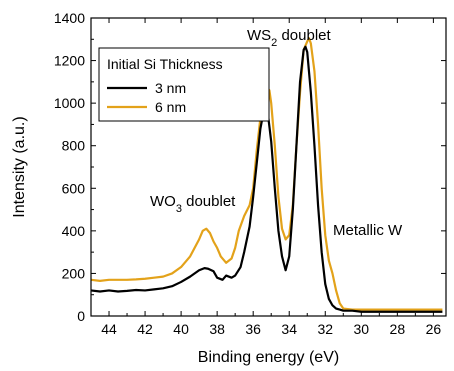  I want to click on legend-title: Initial Si Thickness, so click(165, 64).